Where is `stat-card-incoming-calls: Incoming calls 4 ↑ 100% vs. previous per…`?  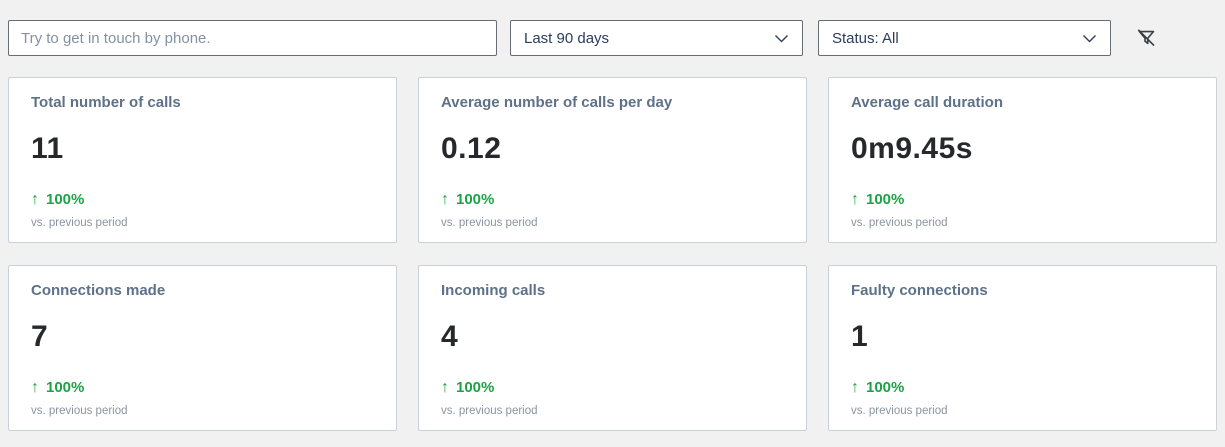
stat-card-incoming-calls: Incoming calls 4 ↑ 100% vs. previous per… is located at coordinates (612, 348).